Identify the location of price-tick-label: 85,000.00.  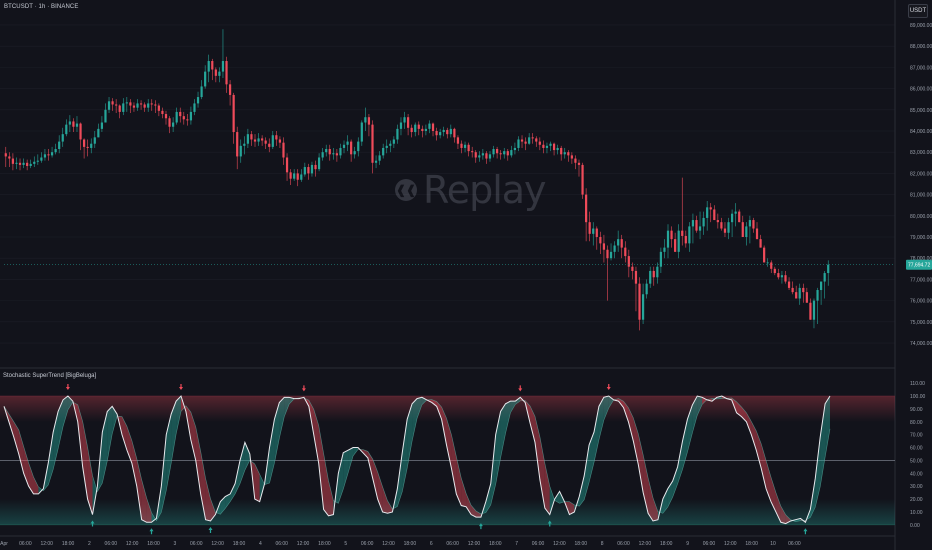
(921, 111).